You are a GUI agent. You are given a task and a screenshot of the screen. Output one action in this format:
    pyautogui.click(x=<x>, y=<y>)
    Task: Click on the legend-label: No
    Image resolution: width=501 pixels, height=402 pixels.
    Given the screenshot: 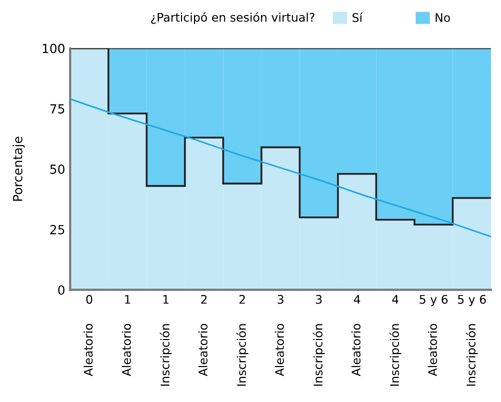 What is the action you would take?
    pyautogui.click(x=443, y=17)
    